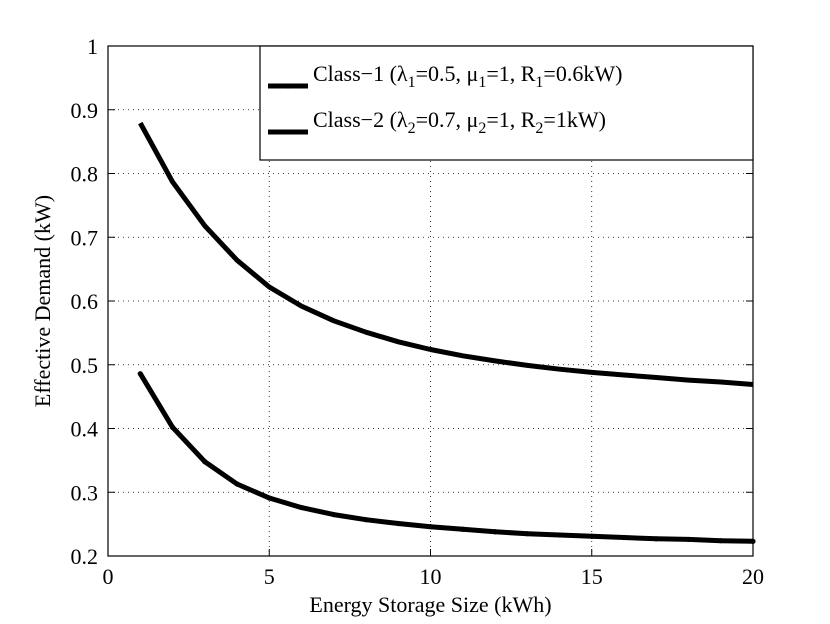 The height and width of the screenshot is (624, 830). Describe the element at coordinates (459, 122) in the screenshot. I see `legend-label-class-2: Class−2 (λ2=0.7, μ2=1, R2=1kW)` at that location.